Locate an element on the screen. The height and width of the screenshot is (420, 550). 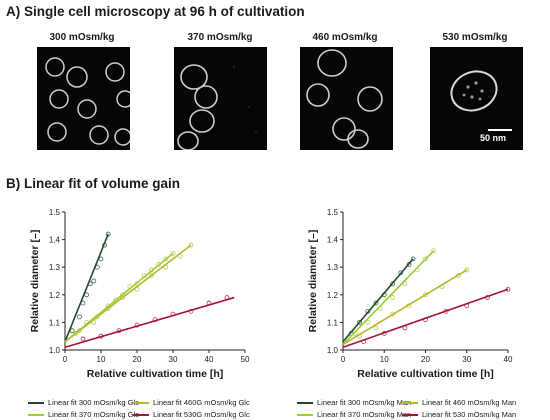
glc-y-tick-label: 1.5 is located at coordinates (55, 212).